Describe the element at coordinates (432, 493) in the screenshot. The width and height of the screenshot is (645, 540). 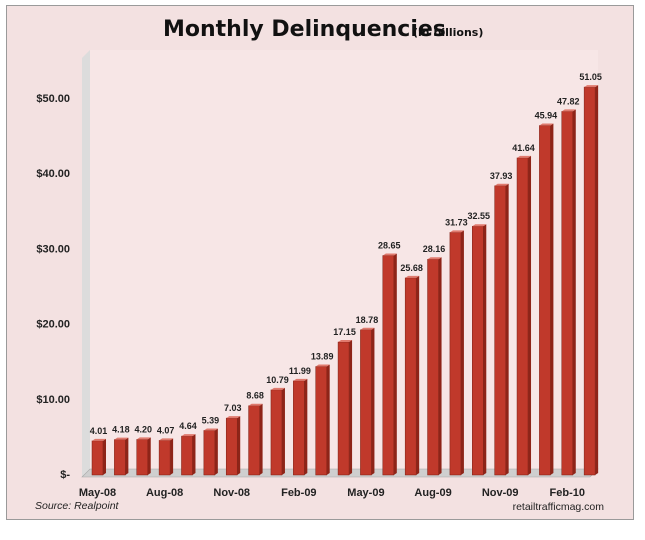
I see `x-tick-label: Aug-09` at that location.